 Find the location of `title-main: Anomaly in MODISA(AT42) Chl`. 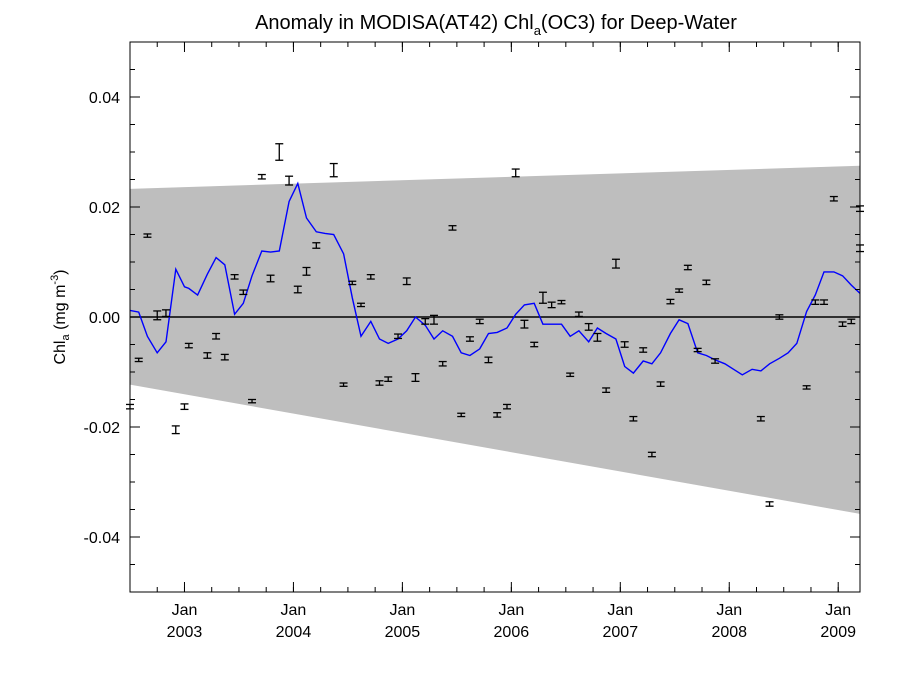

title-main: Anomaly in MODISA(AT42) Chl is located at coordinates (394, 23).